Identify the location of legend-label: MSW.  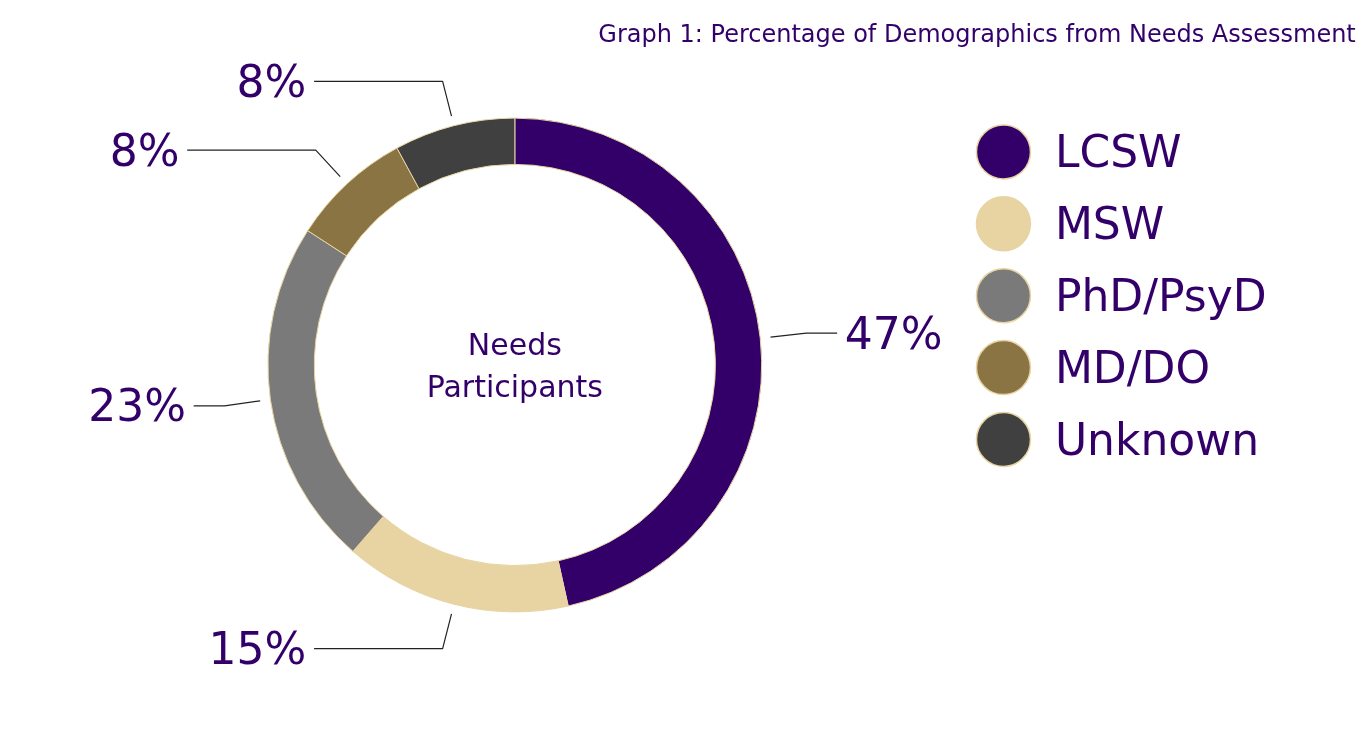
(1109, 224).